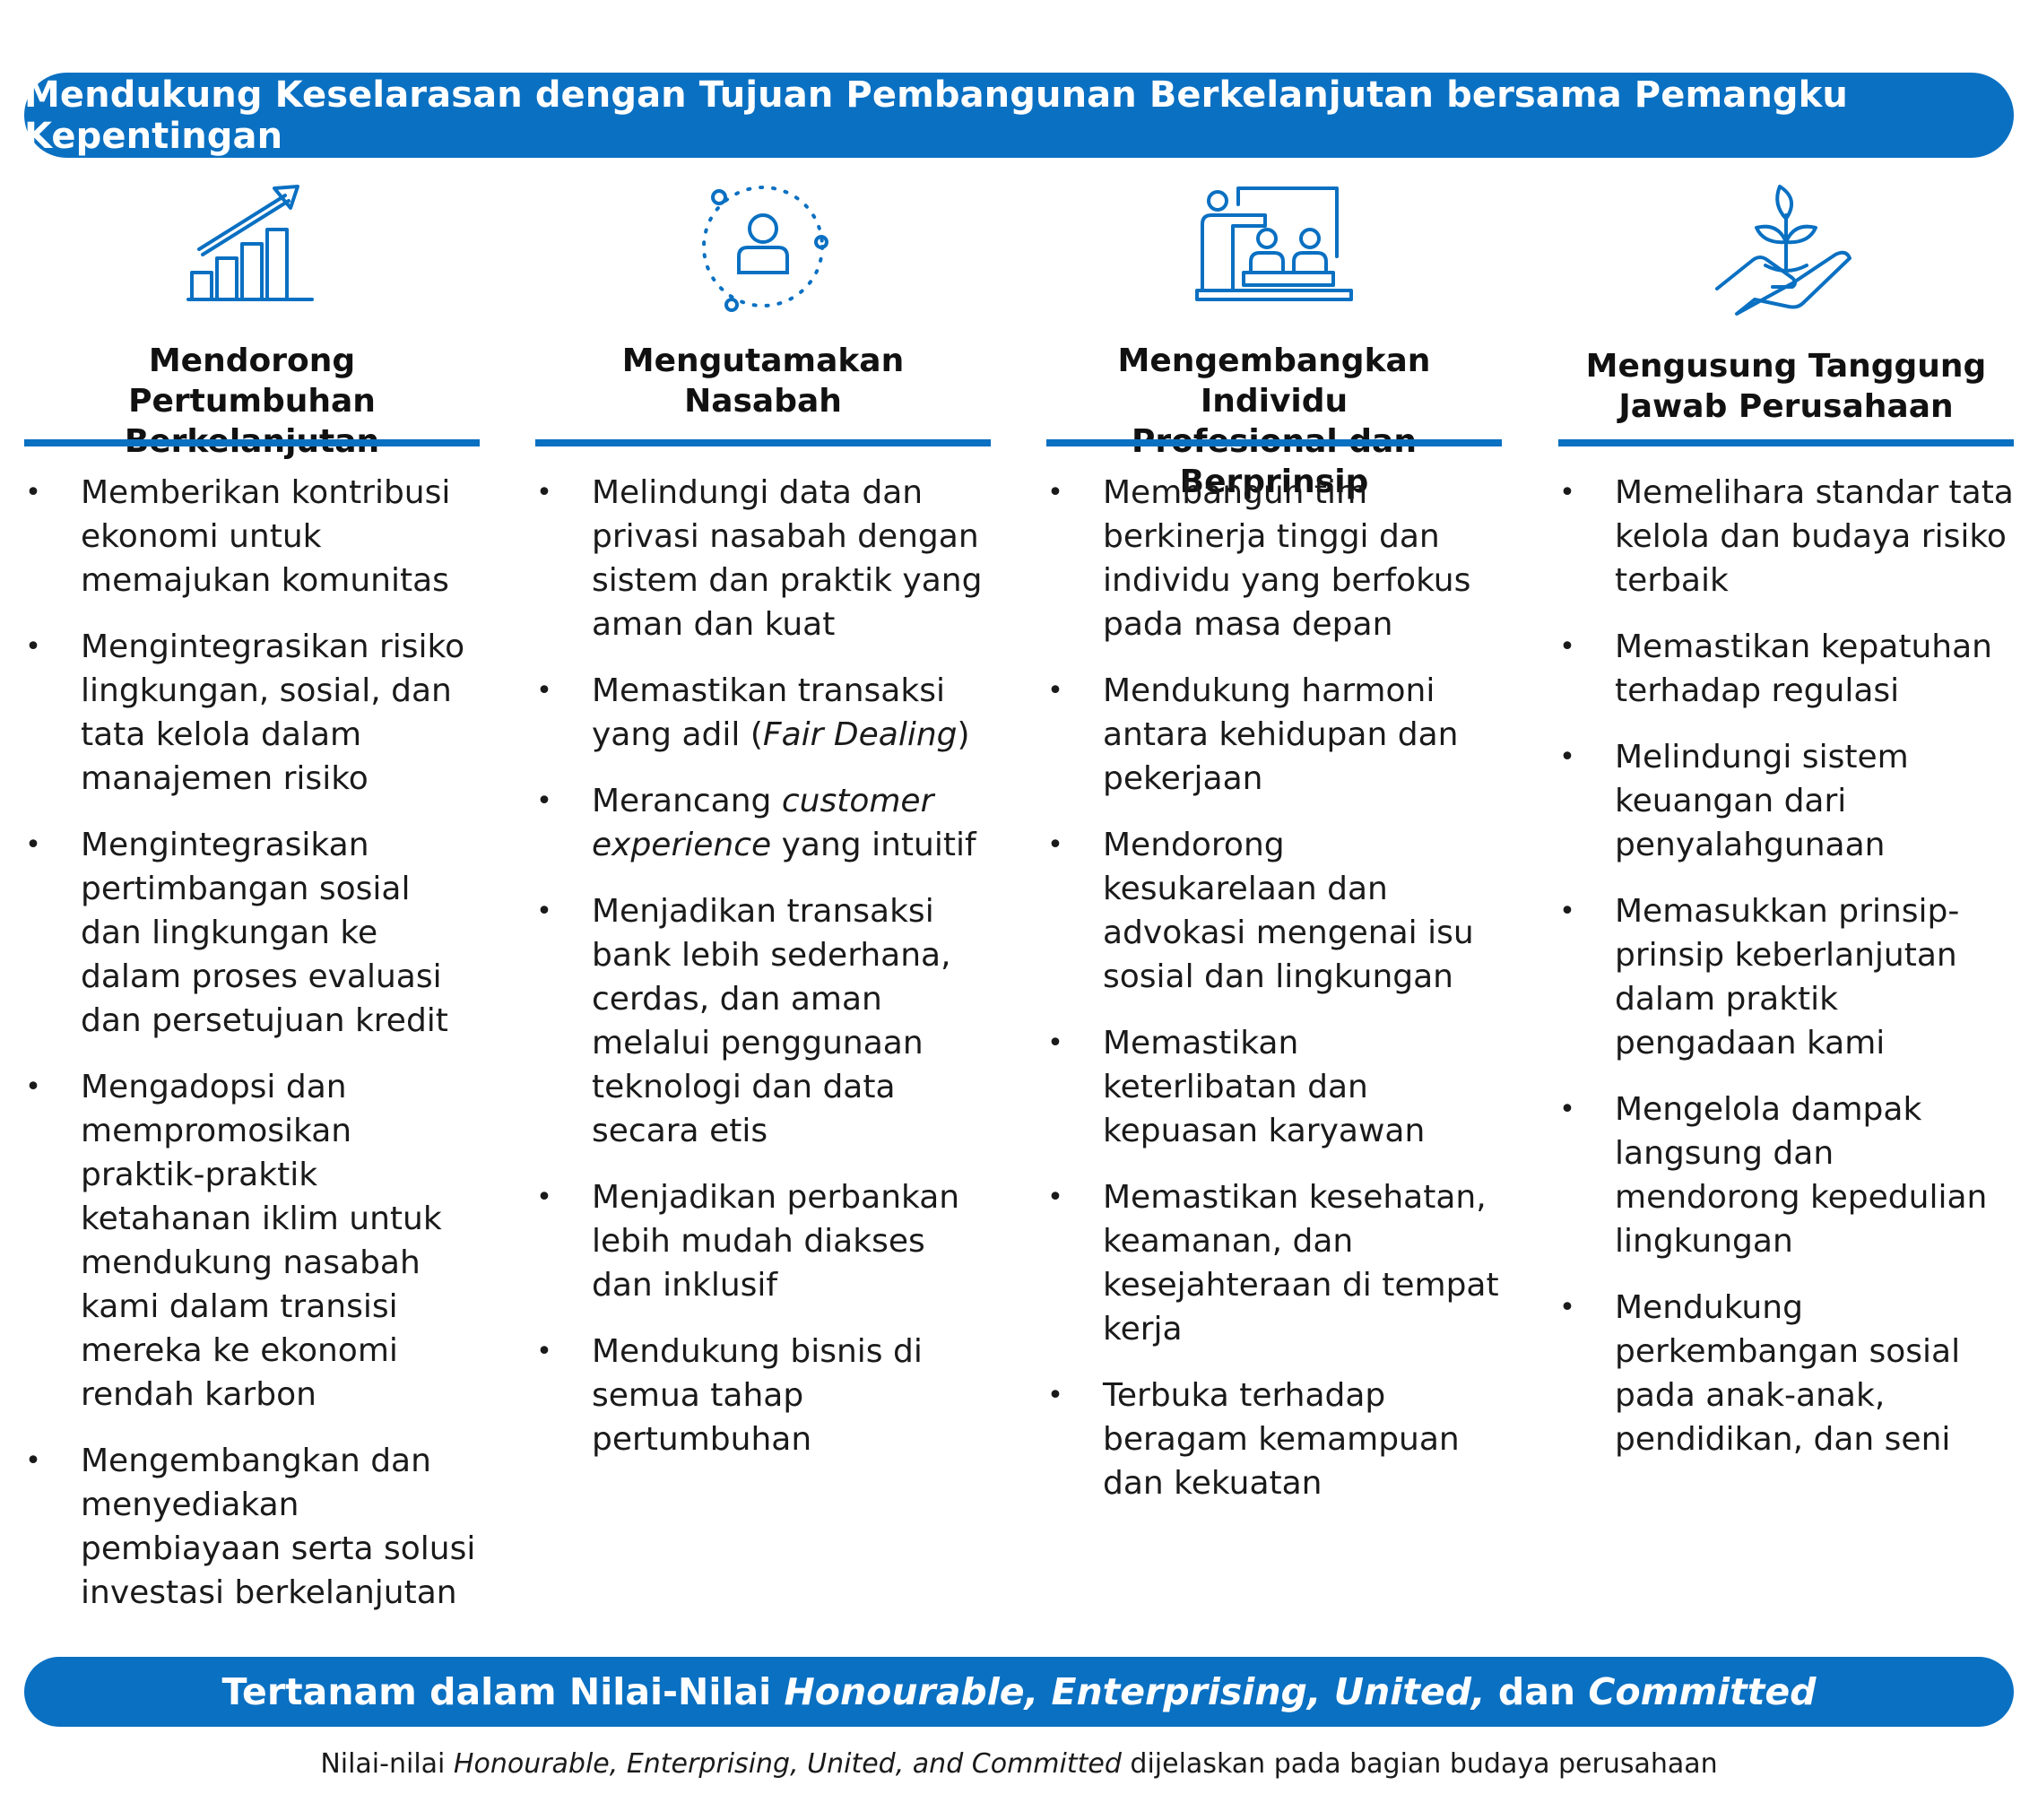 The image size is (2038, 1820). What do you see at coordinates (252, 381) in the screenshot?
I see `column-title-line: Mendorong Pertumbuhan` at bounding box center [252, 381].